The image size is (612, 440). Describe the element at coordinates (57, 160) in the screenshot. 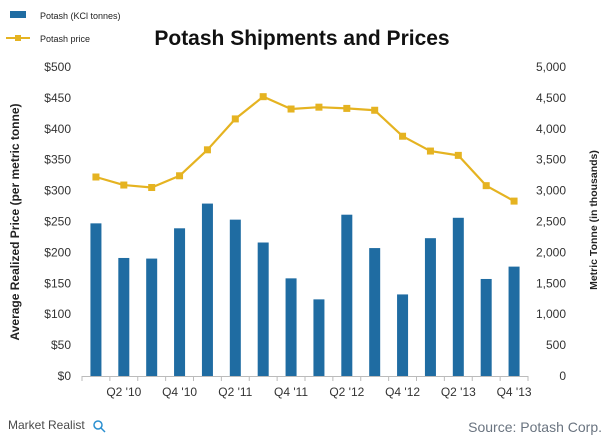

I see `left-tick-label: $350` at that location.